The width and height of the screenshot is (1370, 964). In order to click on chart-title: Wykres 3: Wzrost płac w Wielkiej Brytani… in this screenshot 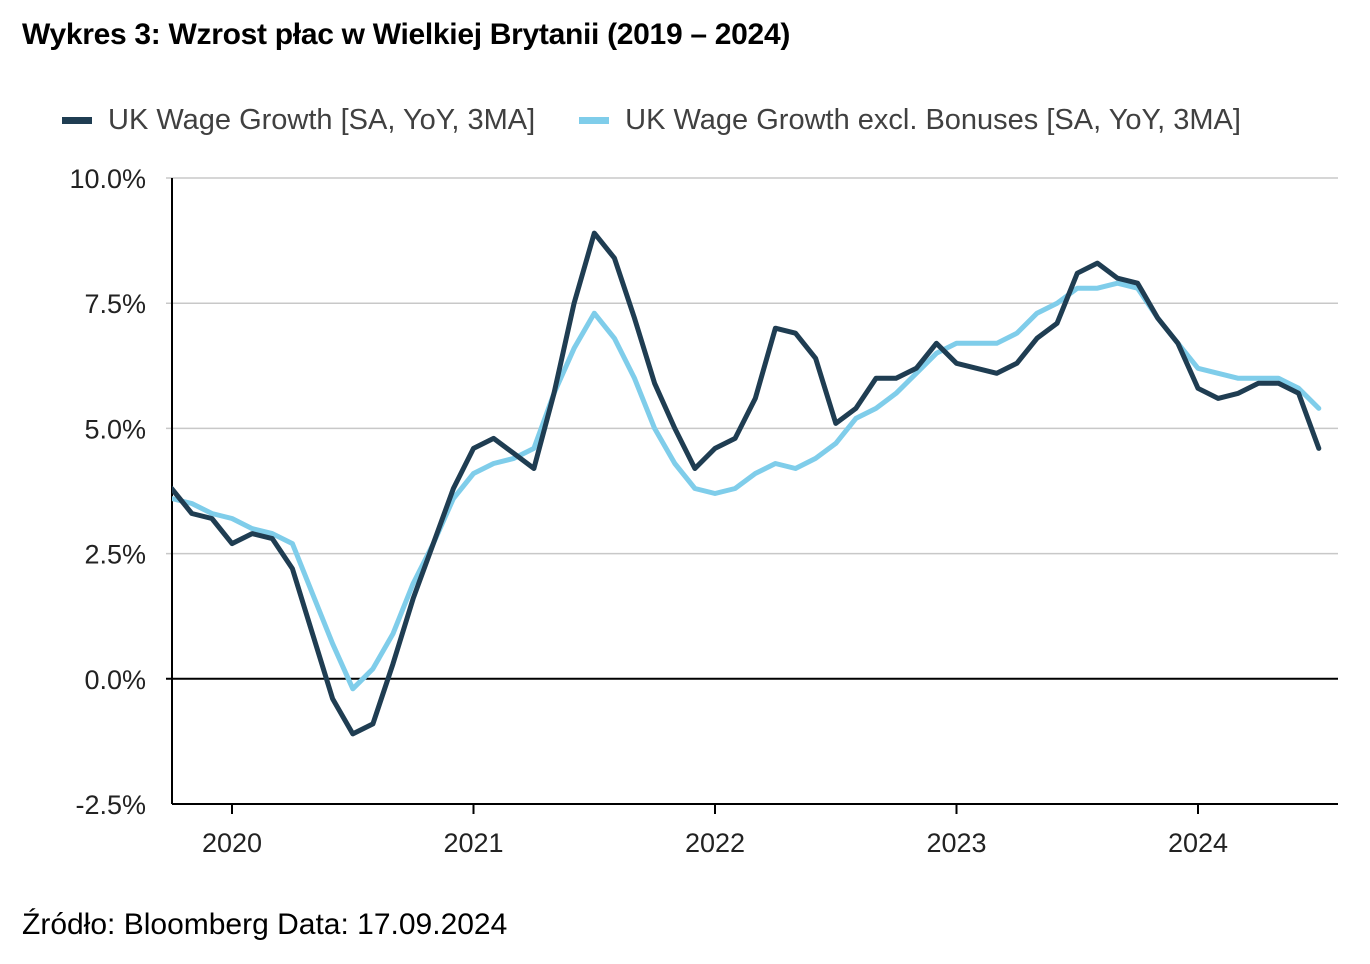, I will do `click(406, 34)`.